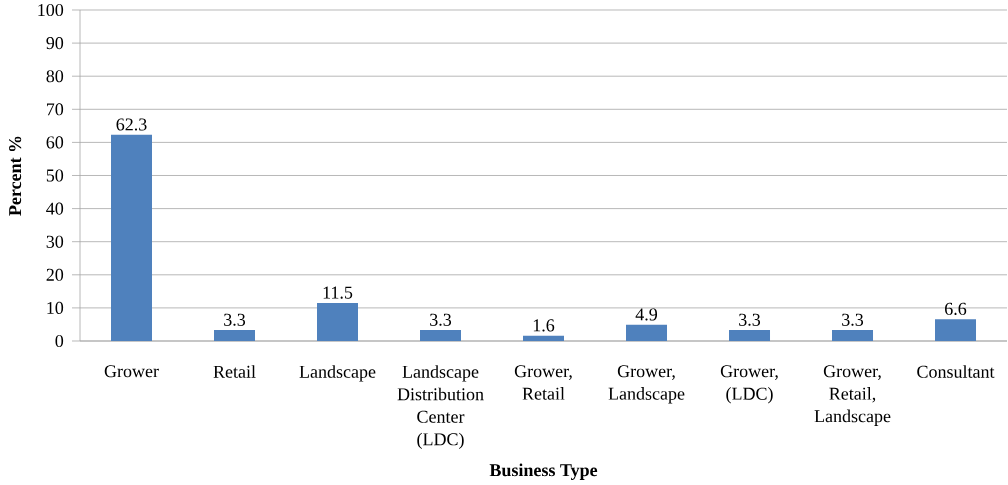 The image size is (1008, 485). Describe the element at coordinates (15, 176) in the screenshot. I see `y-axis-title: Percent %` at that location.